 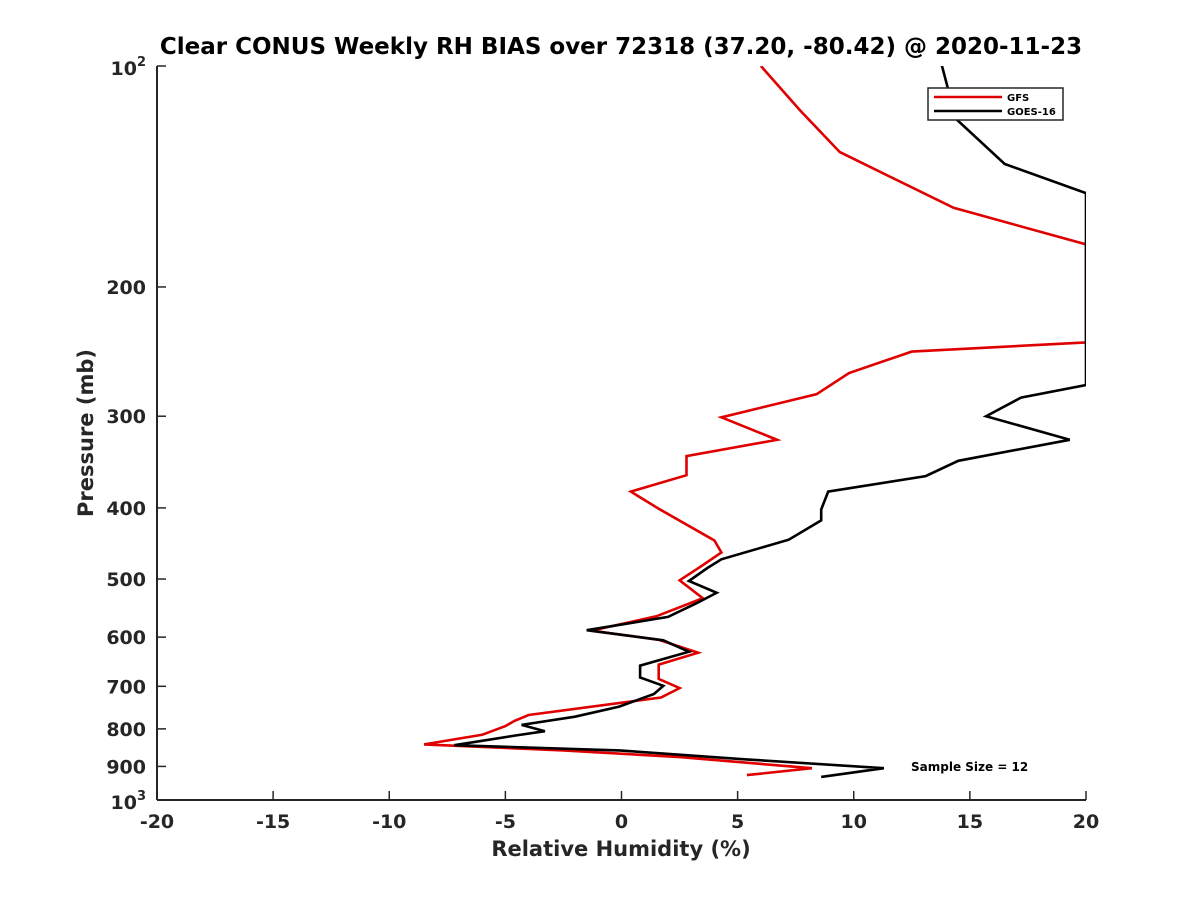 I want to click on legend: GFS GOES-16, so click(x=995, y=104).